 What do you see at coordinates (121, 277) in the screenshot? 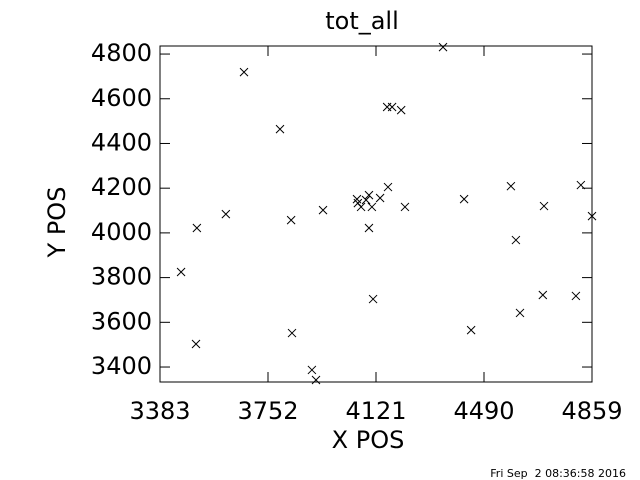
I see `y-tick-label: 3800` at bounding box center [121, 277].